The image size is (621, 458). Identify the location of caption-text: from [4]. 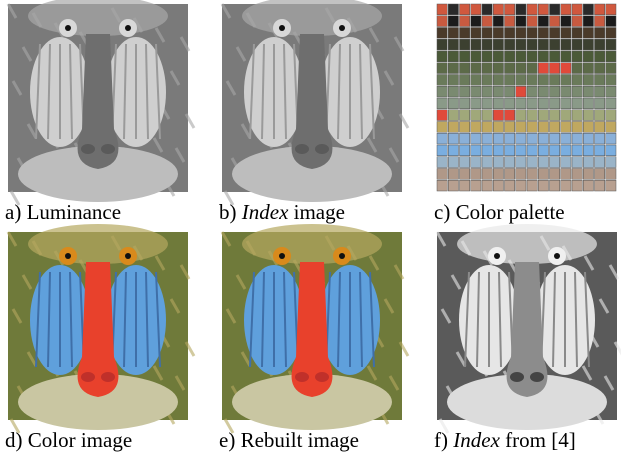
(540, 440).